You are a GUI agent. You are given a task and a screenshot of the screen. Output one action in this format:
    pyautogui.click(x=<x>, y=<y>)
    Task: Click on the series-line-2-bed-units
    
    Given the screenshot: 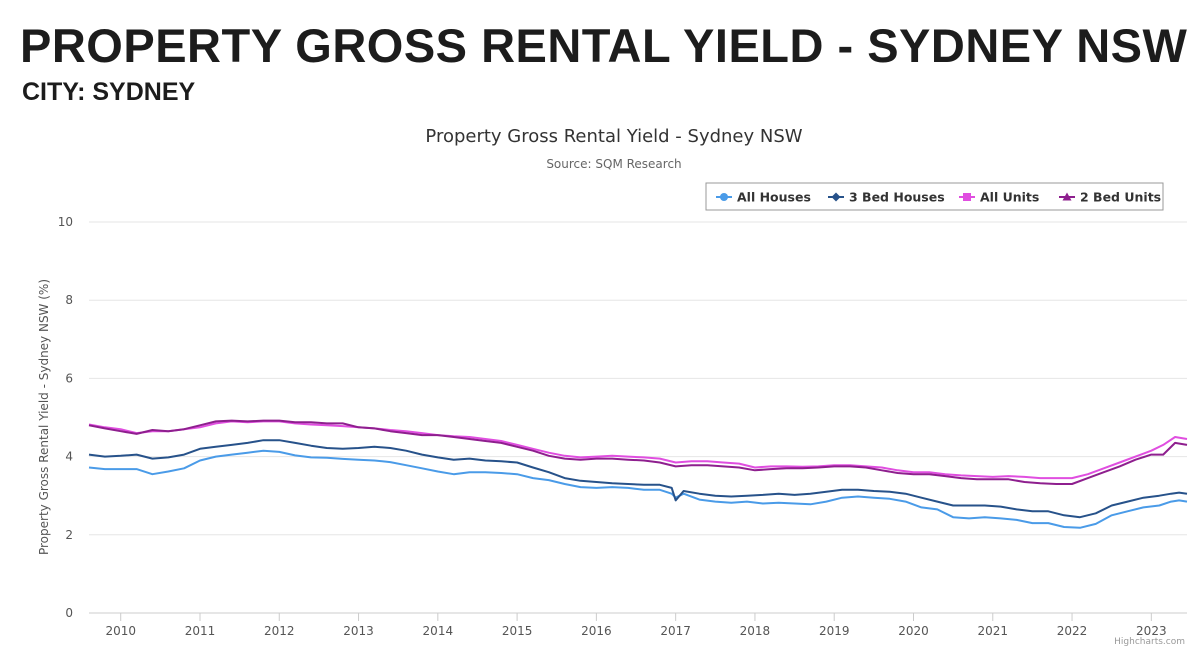 What is the action you would take?
    pyautogui.click(x=638, y=452)
    